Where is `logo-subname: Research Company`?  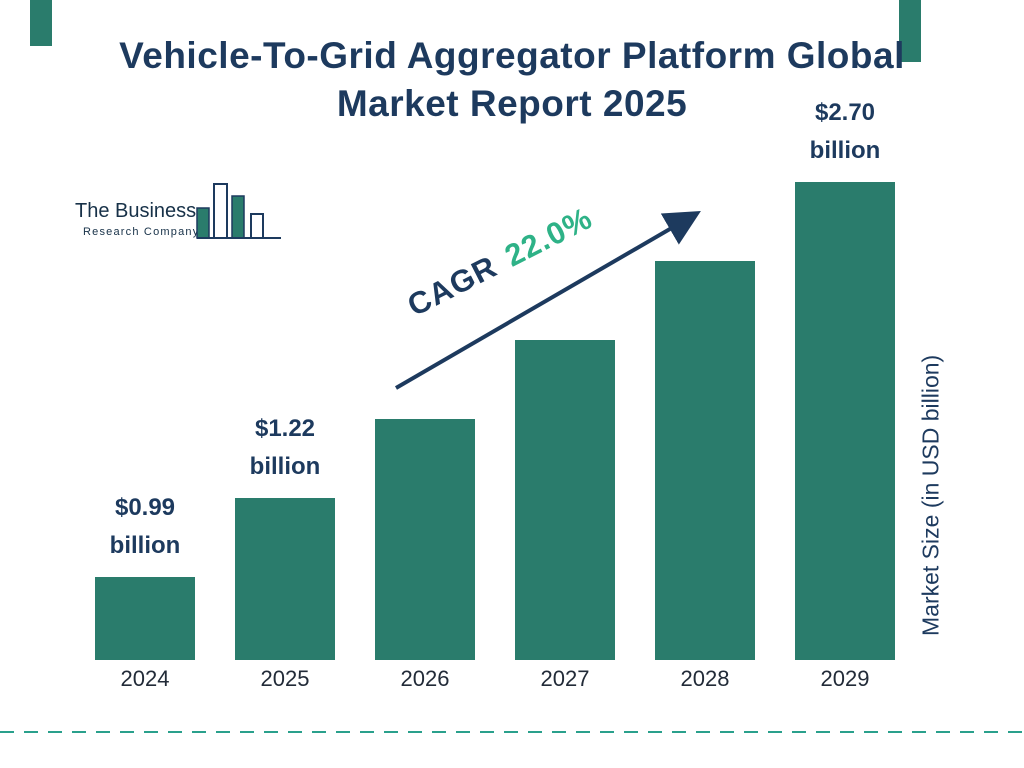
logo-subname: Research Company is located at coordinates (141, 232).